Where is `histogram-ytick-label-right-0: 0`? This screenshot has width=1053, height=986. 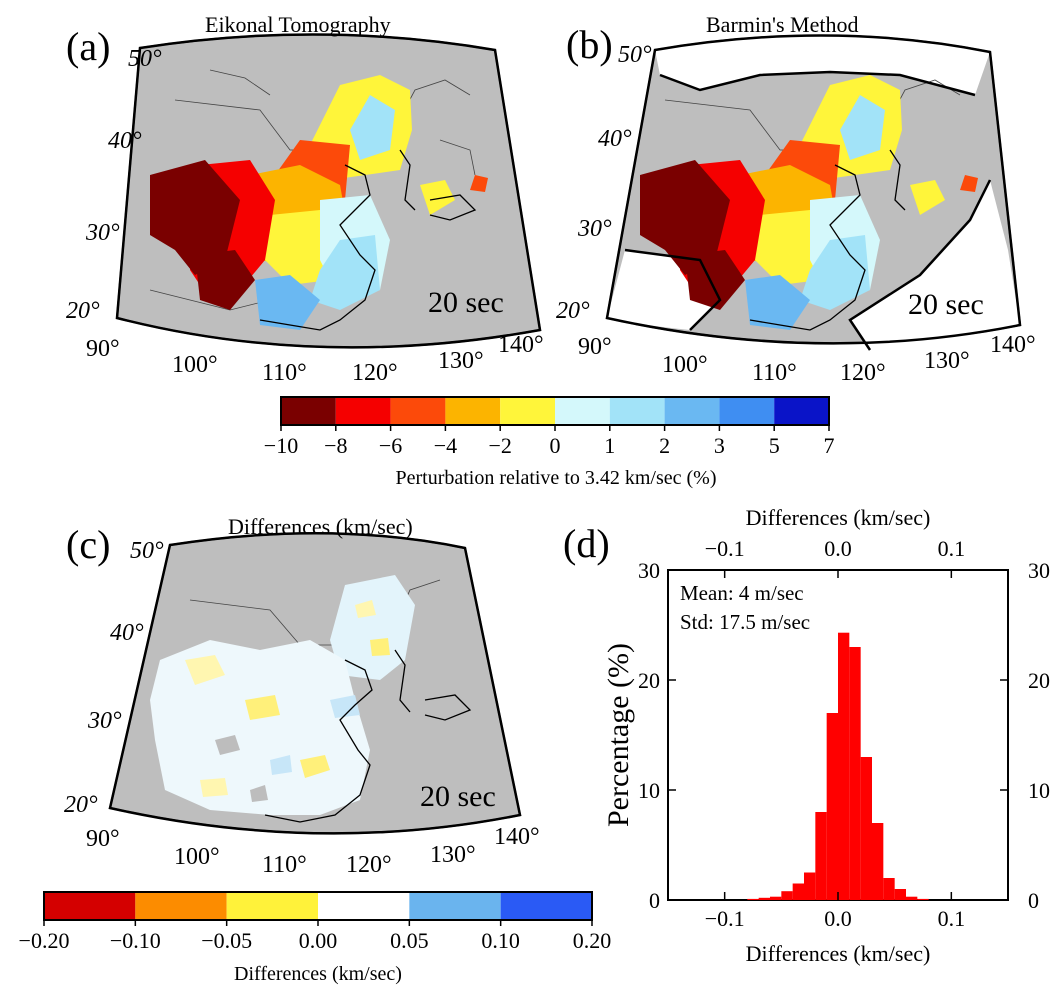 histogram-ytick-label-right-0: 0 is located at coordinates (1033, 900).